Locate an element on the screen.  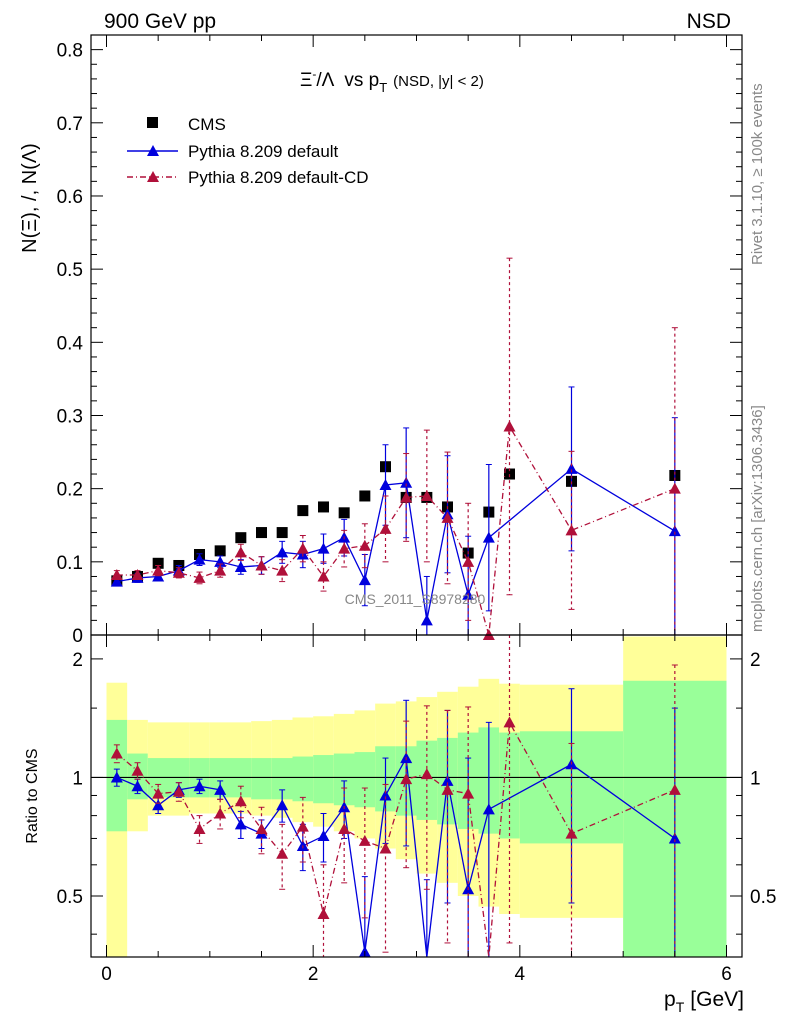
y-tick-label: 0.3 is located at coordinates (70, 416).